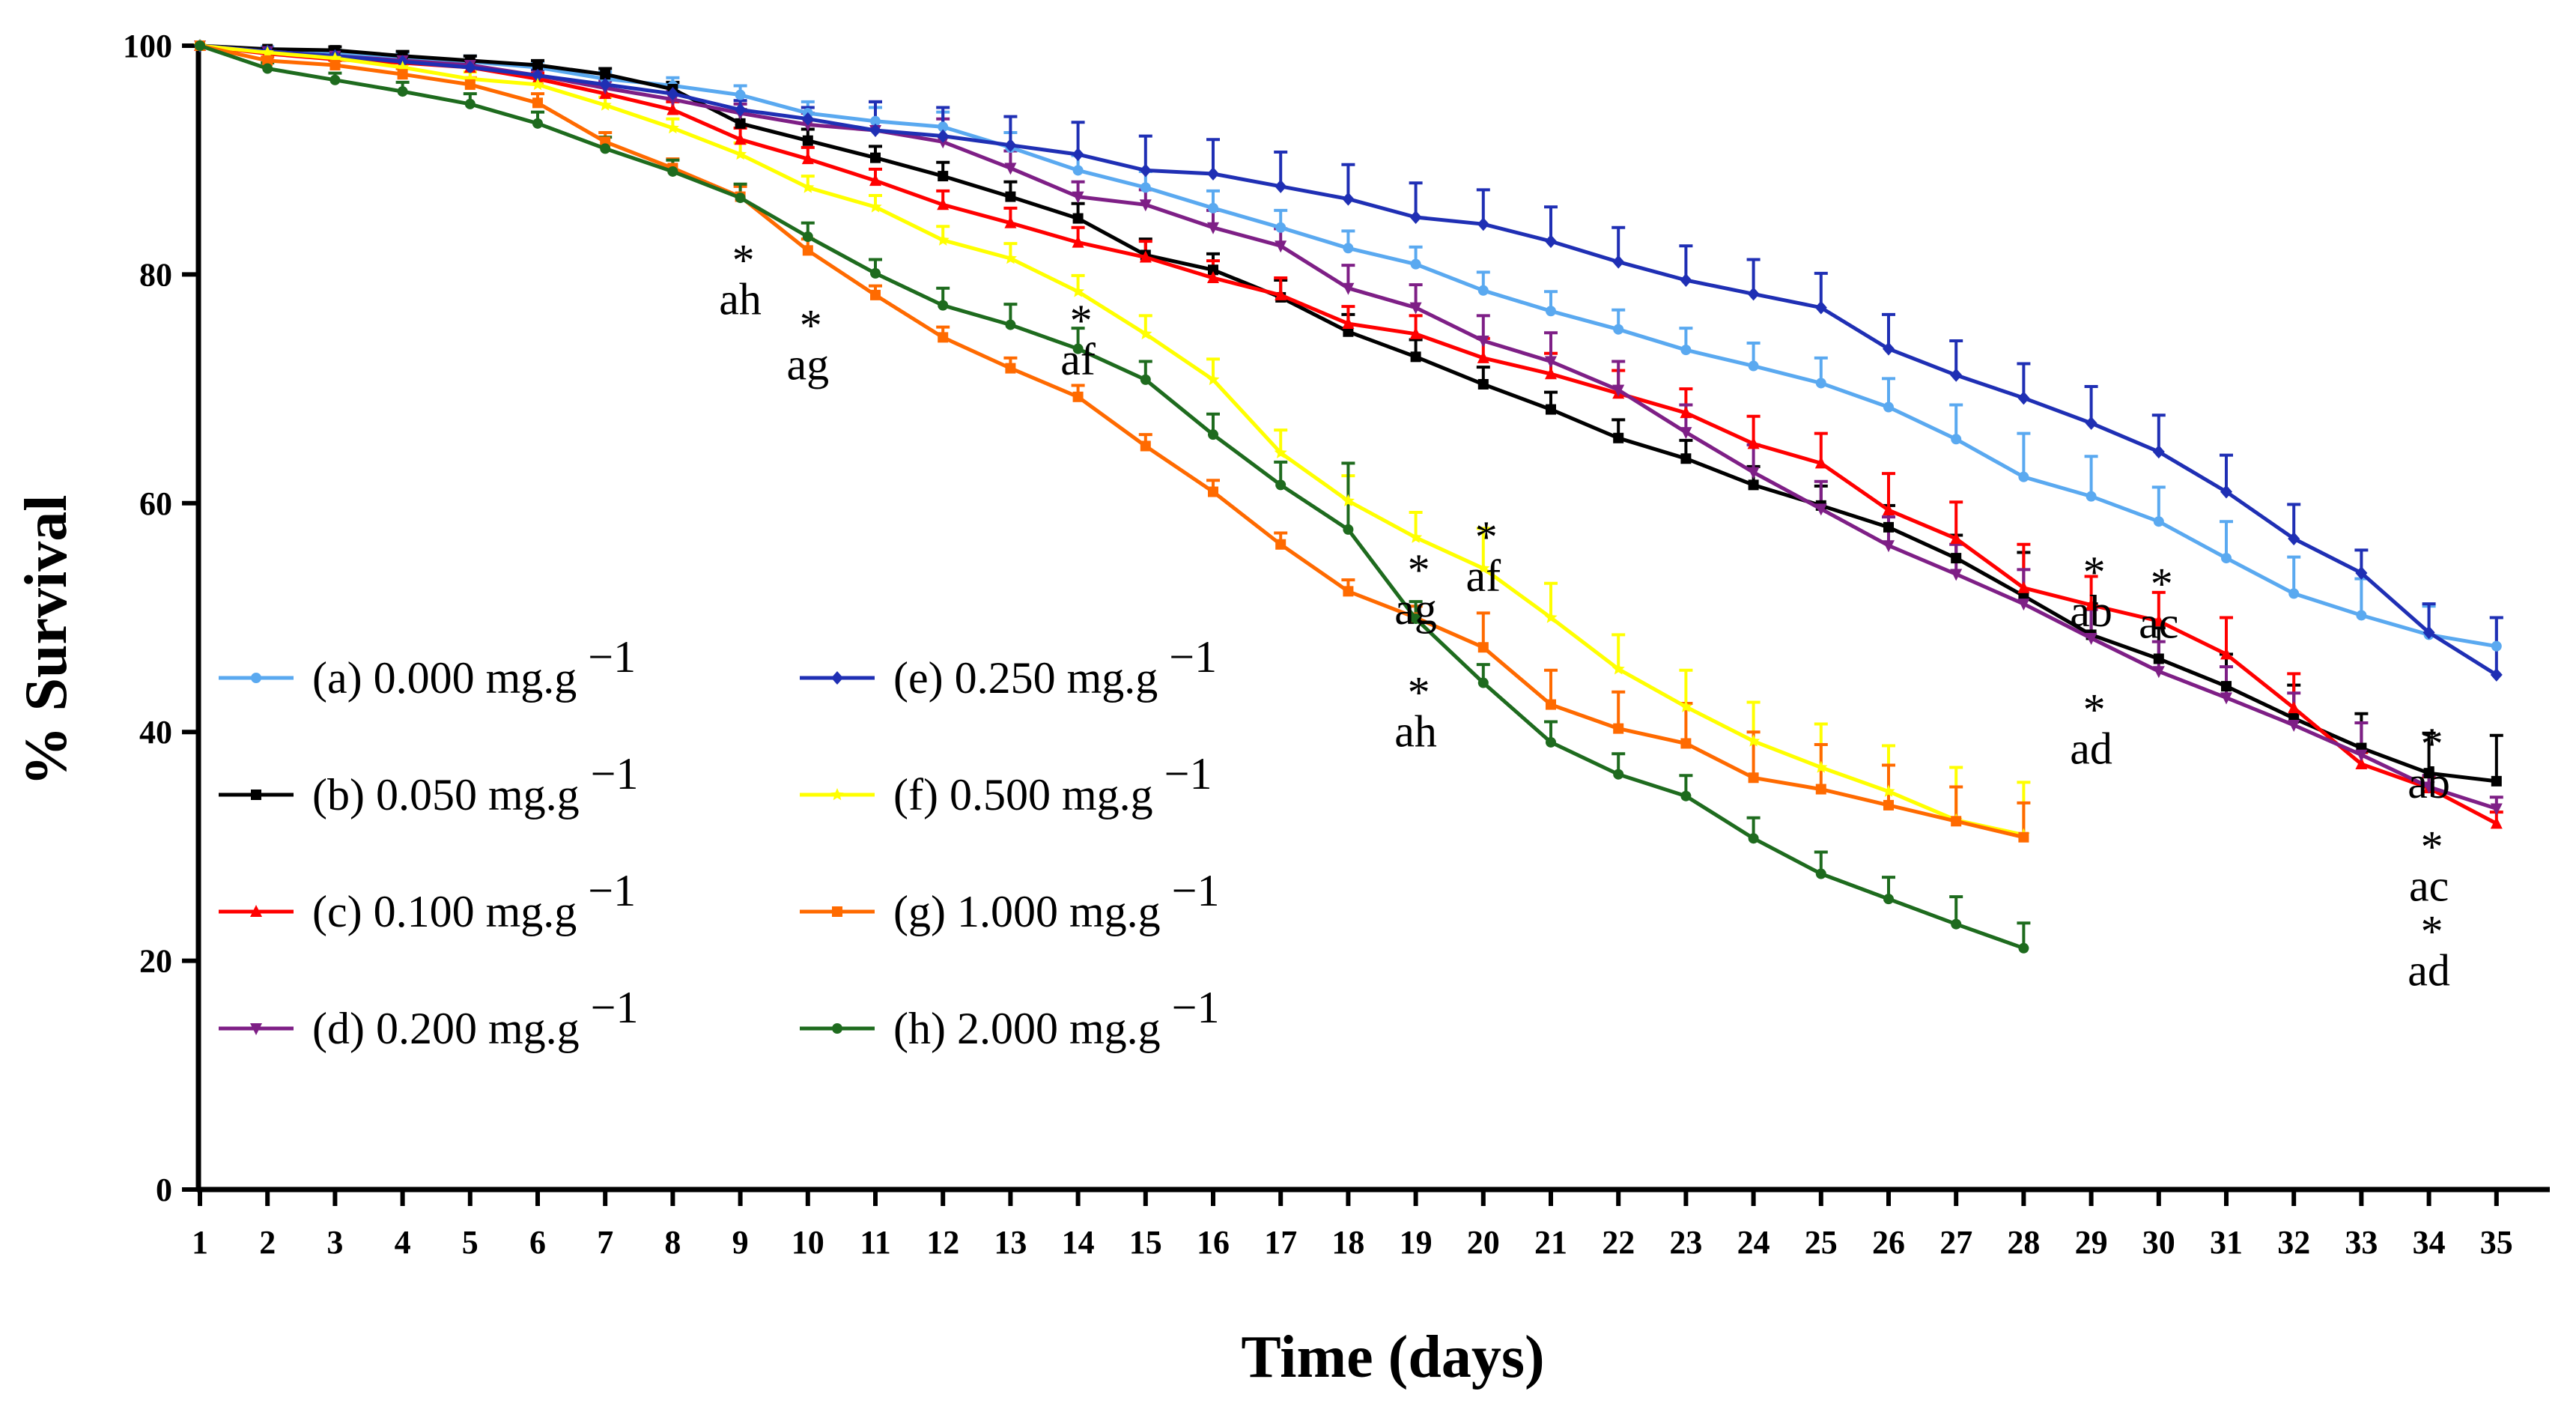  What do you see at coordinates (537, 1242) in the screenshot?
I see `x-tick-label: 6` at bounding box center [537, 1242].